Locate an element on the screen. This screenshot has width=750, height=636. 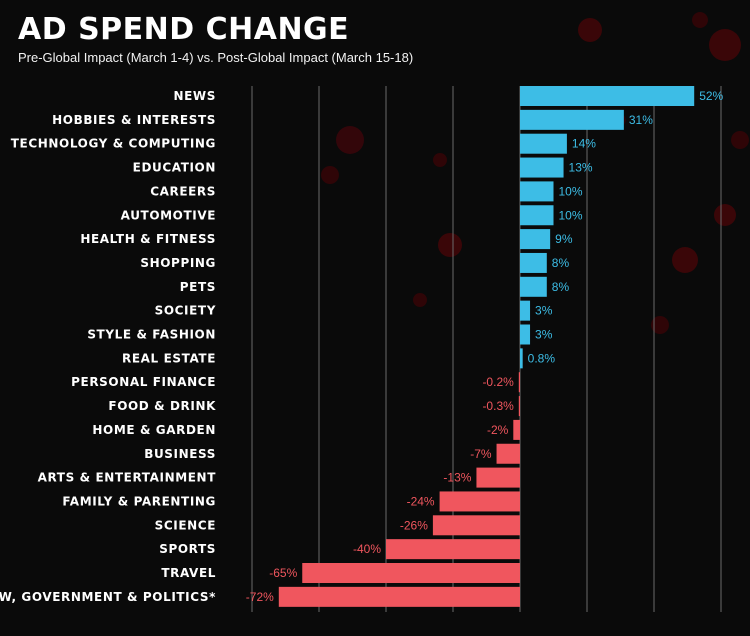
category-label: PETS is located at coordinates (198, 287).